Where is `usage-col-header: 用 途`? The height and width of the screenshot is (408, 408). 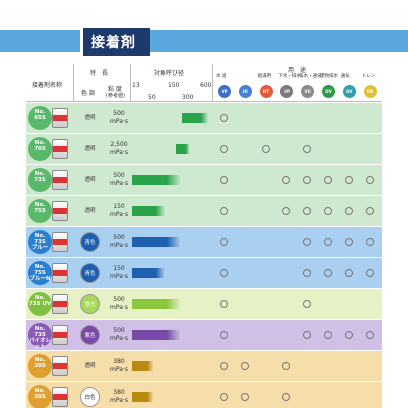
usage-col-header: 用 途 is located at coordinates (297, 70).